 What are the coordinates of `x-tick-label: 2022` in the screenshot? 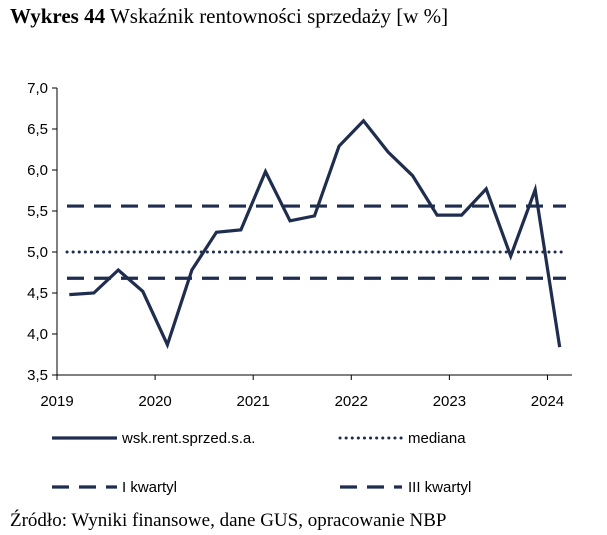 It's located at (351, 401).